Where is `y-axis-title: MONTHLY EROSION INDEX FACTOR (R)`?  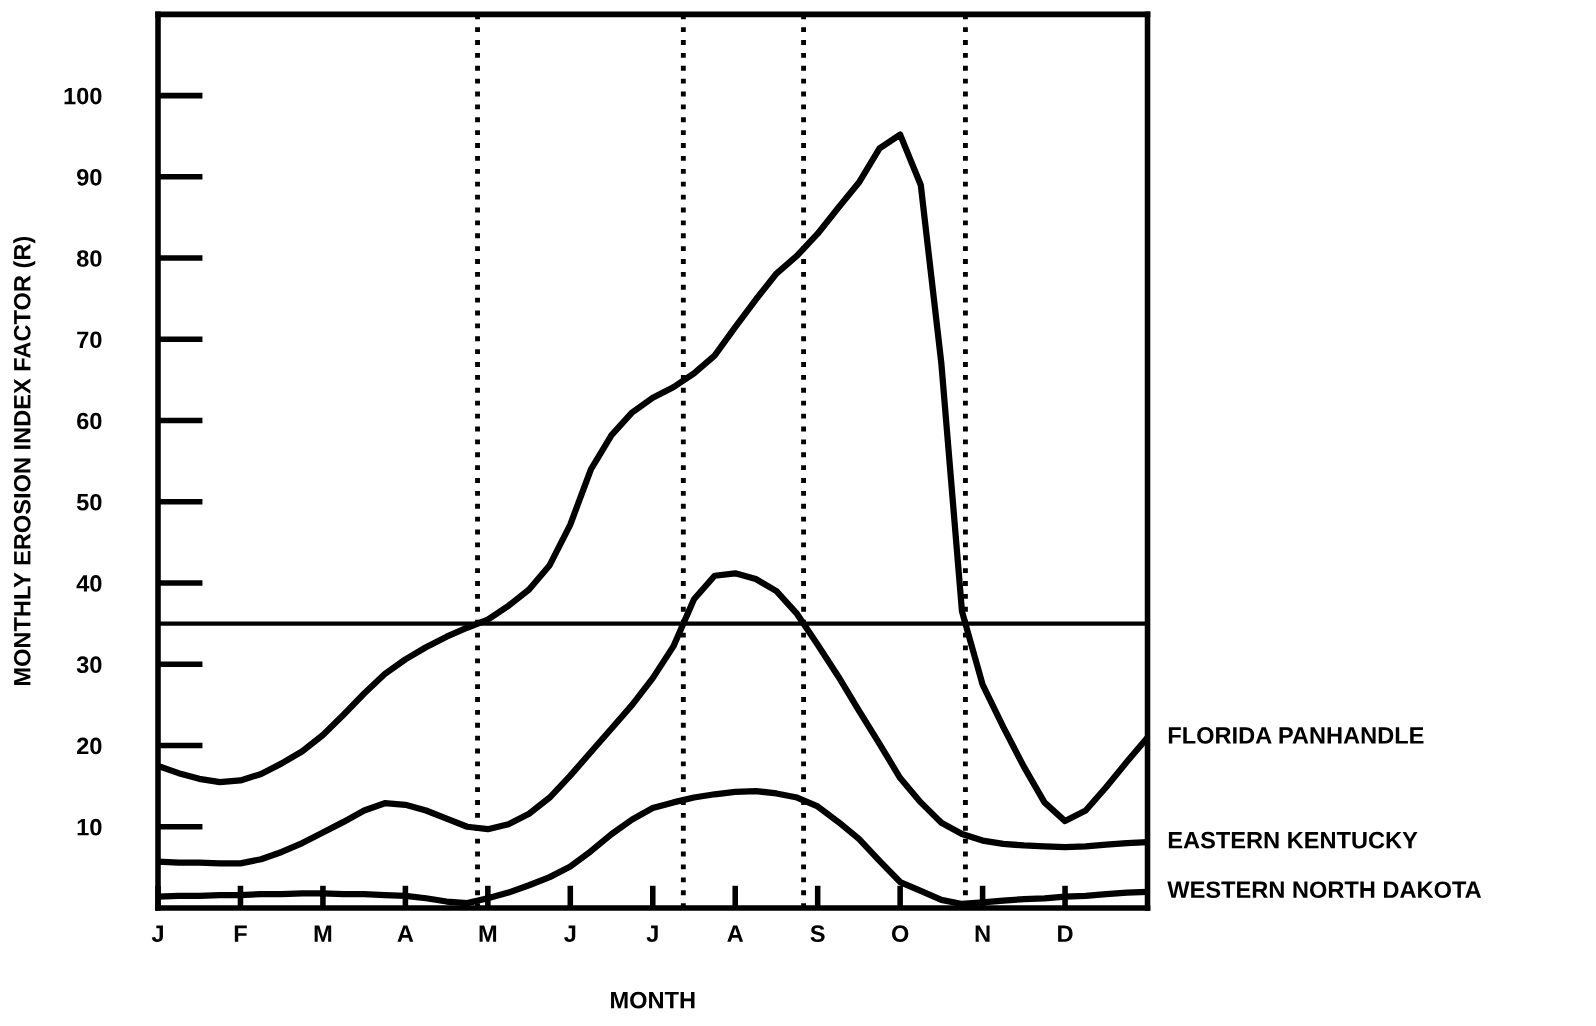
y-axis-title: MONTHLY EROSION INDEX FACTOR (R) is located at coordinates (24, 461).